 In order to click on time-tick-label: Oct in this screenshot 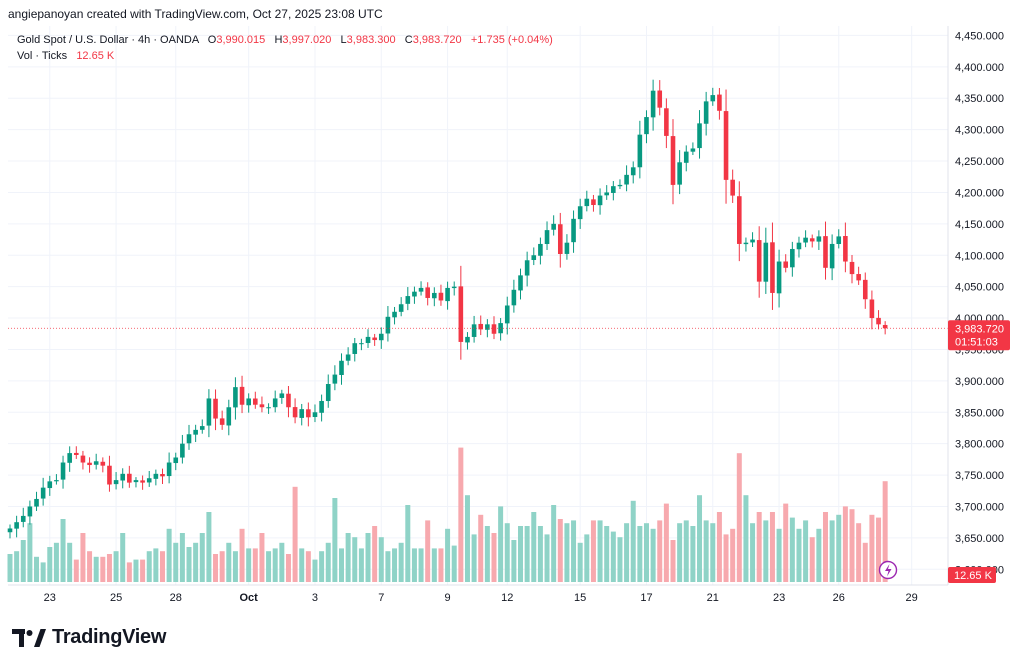, I will do `click(249, 598)`.